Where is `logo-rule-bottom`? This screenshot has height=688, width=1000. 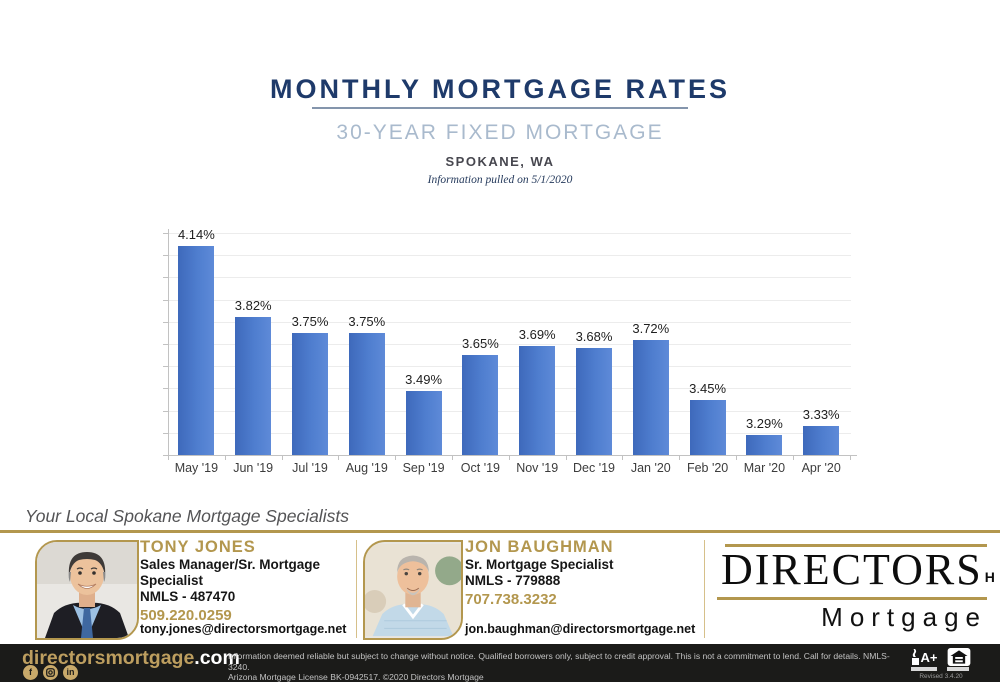
logo-rule-bottom is located at coordinates (852, 598).